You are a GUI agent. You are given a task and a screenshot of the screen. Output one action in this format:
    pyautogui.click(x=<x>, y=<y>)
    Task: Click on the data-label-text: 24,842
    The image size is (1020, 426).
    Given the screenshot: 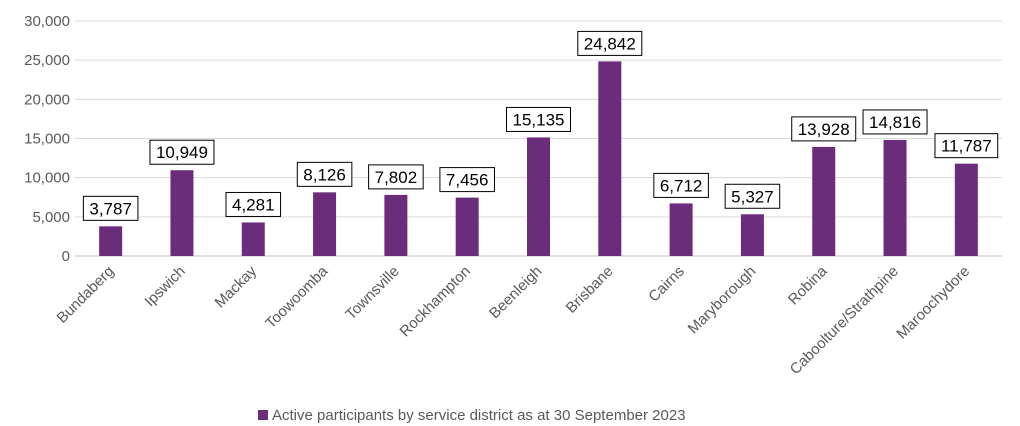 What is the action you would take?
    pyautogui.click(x=610, y=43)
    